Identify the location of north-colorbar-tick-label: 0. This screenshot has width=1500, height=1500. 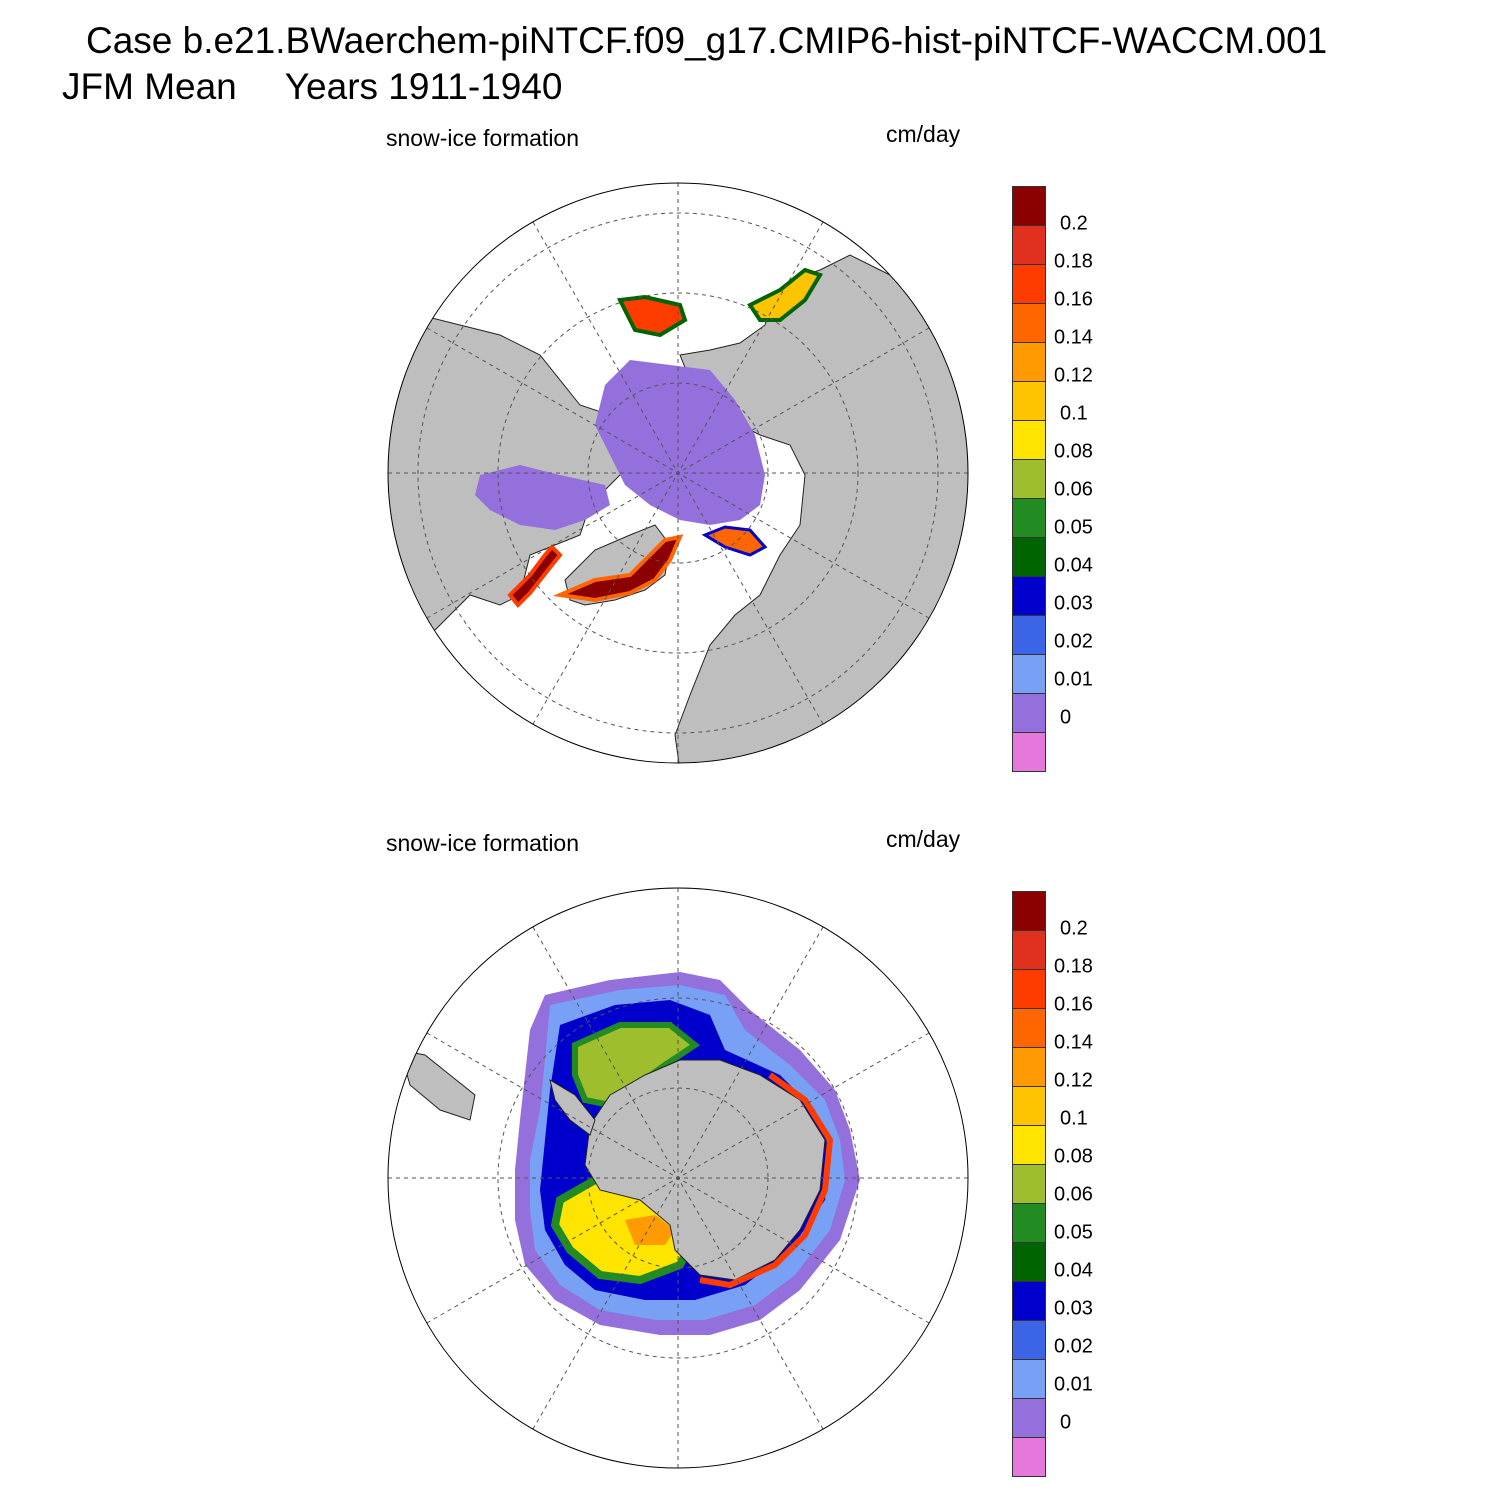
(1066, 717).